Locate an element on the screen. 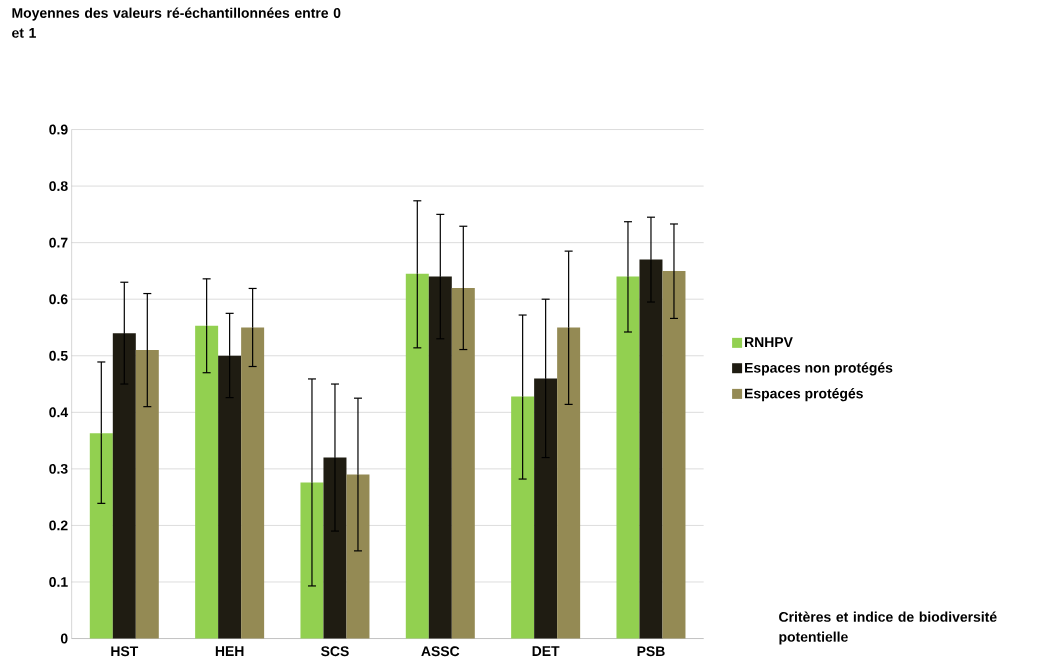 Image resolution: width=1062 pixels, height=664 pixels. y-tick-label: 0.6 is located at coordinates (58, 299).